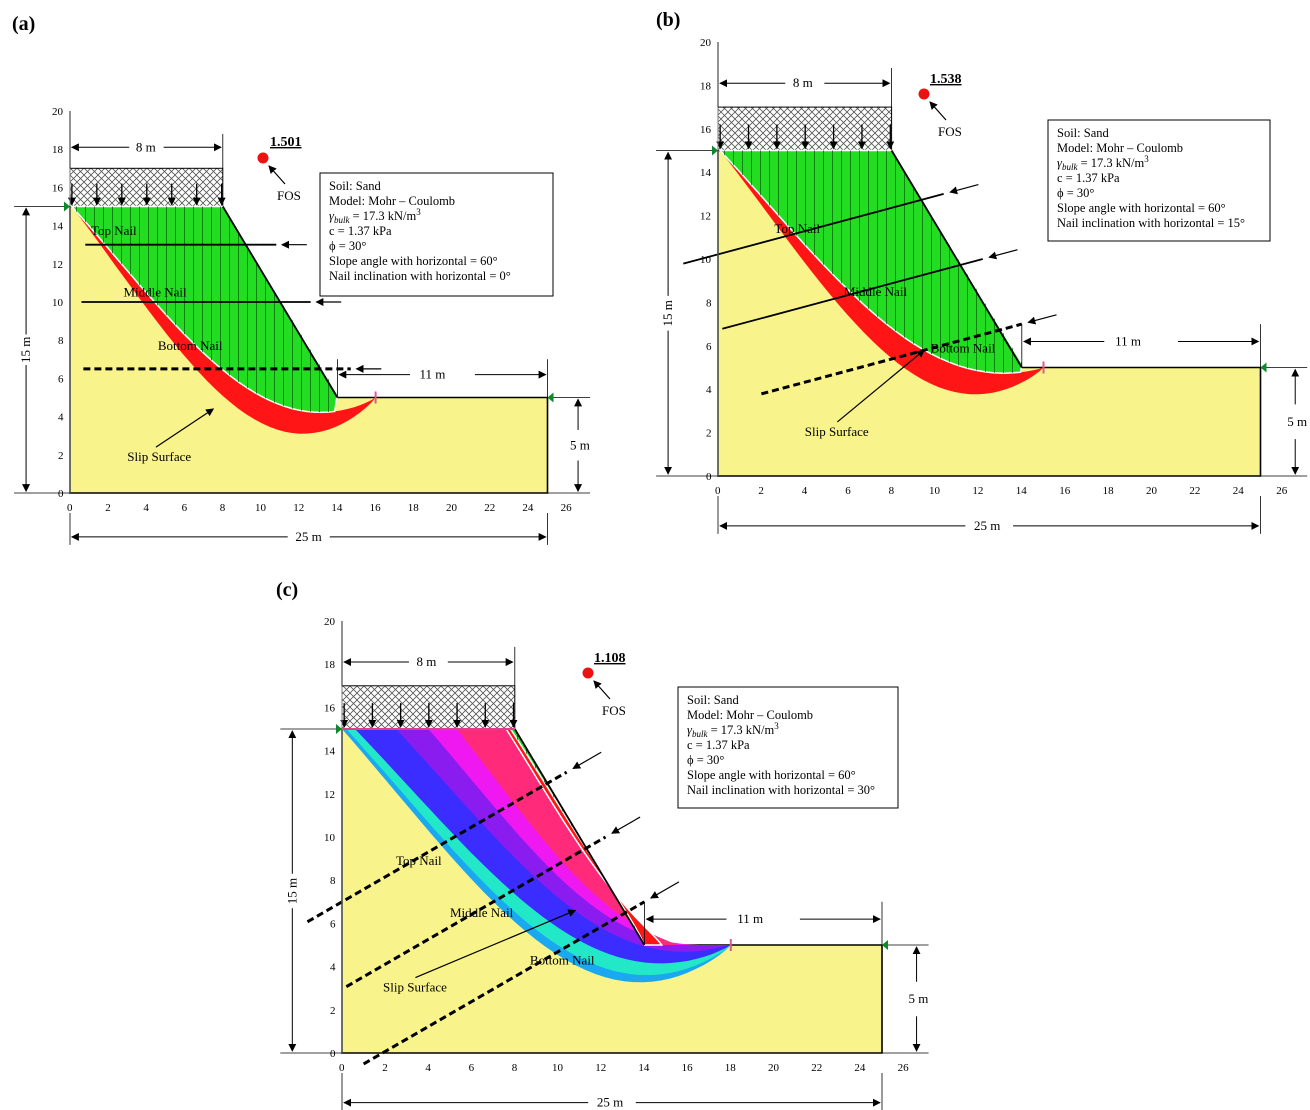  Describe the element at coordinates (261, 508) in the screenshot. I see `x-tick-label: 10` at that location.